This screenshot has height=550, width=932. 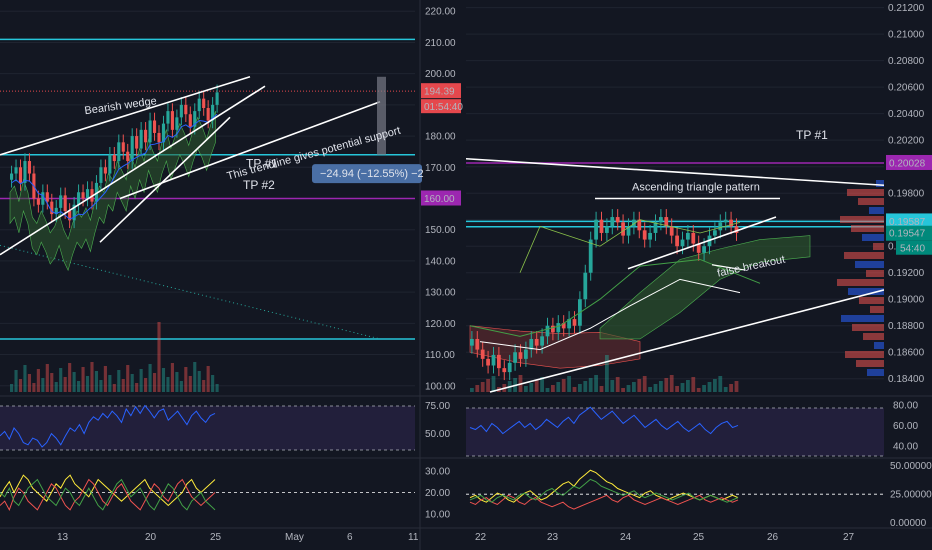 What do you see at coordinates (437, 471) in the screenshot?
I see `dmi-tick-label: 30.00` at bounding box center [437, 471].